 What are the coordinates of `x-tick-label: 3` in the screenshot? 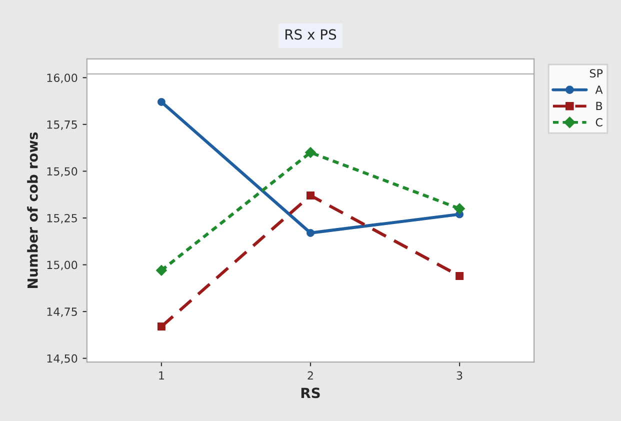 It's located at (459, 375).